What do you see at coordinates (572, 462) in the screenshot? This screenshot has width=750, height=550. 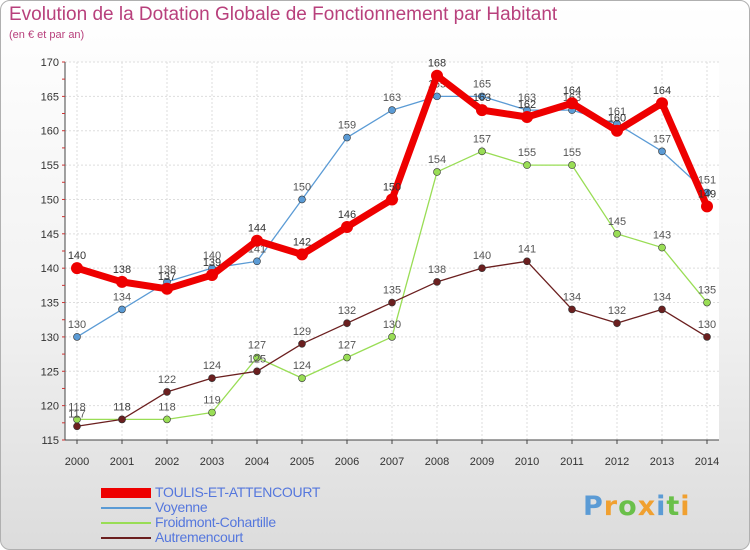 I see `x-tick-label: 2011` at bounding box center [572, 462].